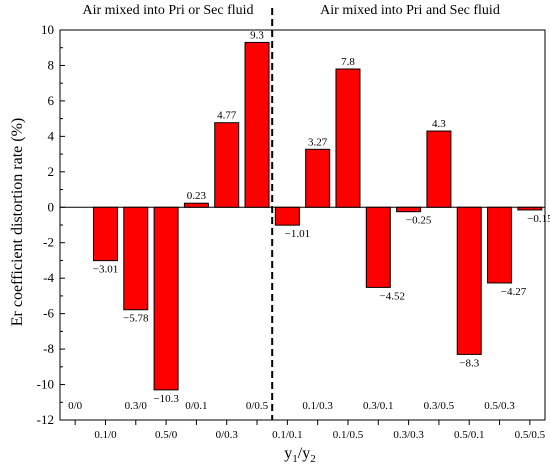 The height and width of the screenshot is (466, 550). Describe the element at coordinates (48, 348) in the screenshot. I see `y-tick-label: -8` at that location.